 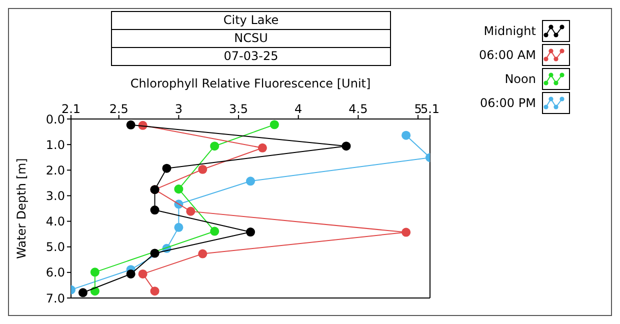 I want to click on y-tick-label: 2.0, so click(x=55, y=170).